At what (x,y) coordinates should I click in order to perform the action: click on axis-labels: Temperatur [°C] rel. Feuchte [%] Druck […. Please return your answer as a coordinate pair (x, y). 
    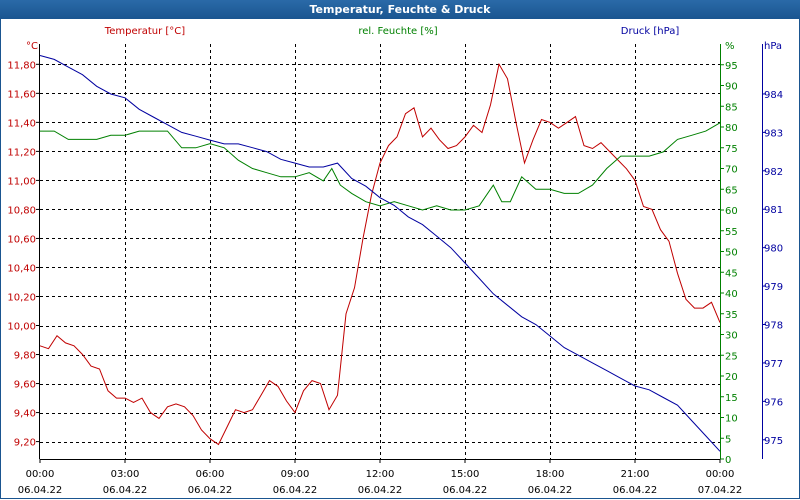
    Looking at the image, I should click on (404, 39).